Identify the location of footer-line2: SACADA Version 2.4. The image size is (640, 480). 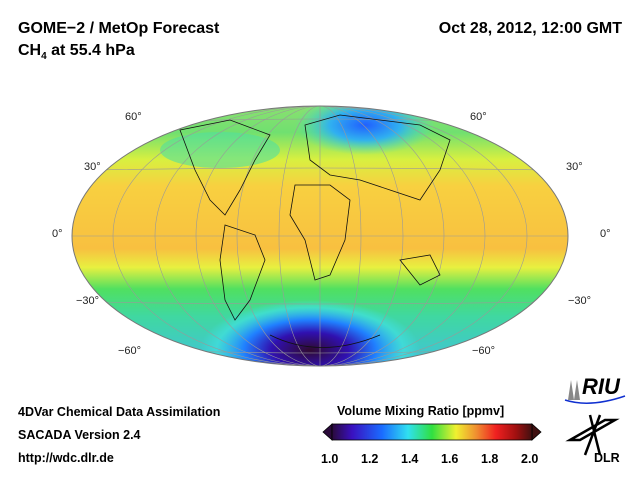
(79, 435).